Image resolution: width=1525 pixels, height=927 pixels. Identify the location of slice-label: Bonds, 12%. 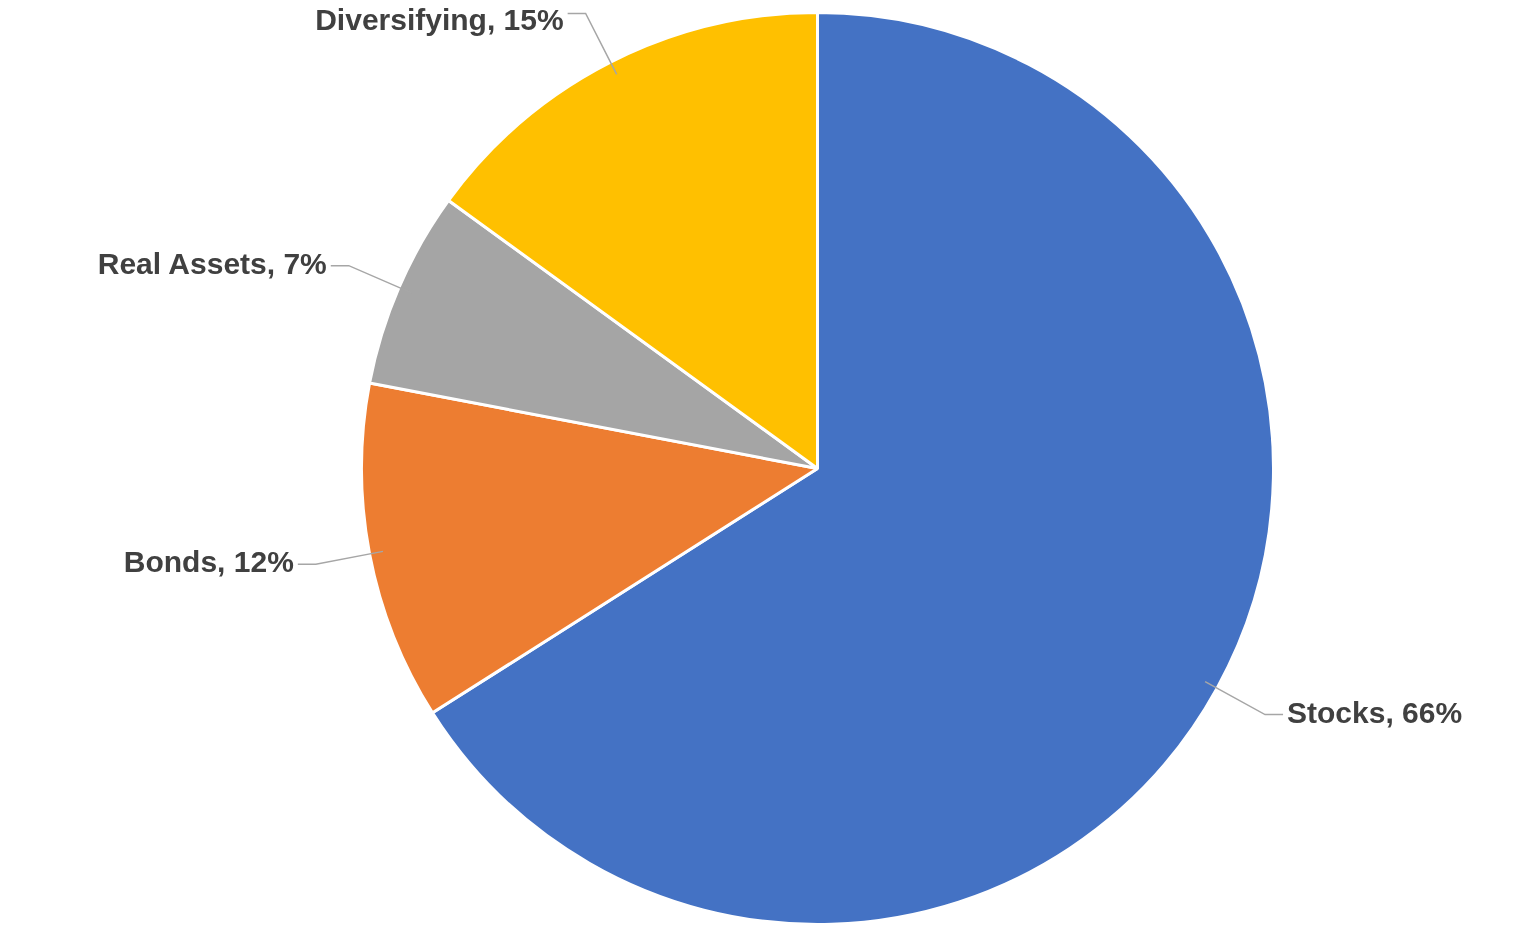
(208, 562).